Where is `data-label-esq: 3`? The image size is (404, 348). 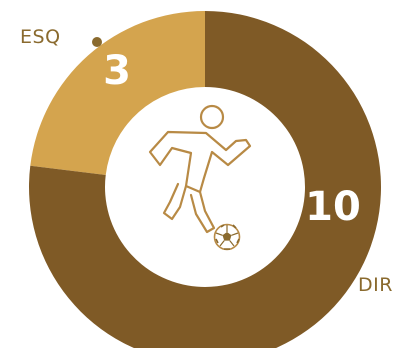
data-label-esq: 3 is located at coordinates (117, 71).